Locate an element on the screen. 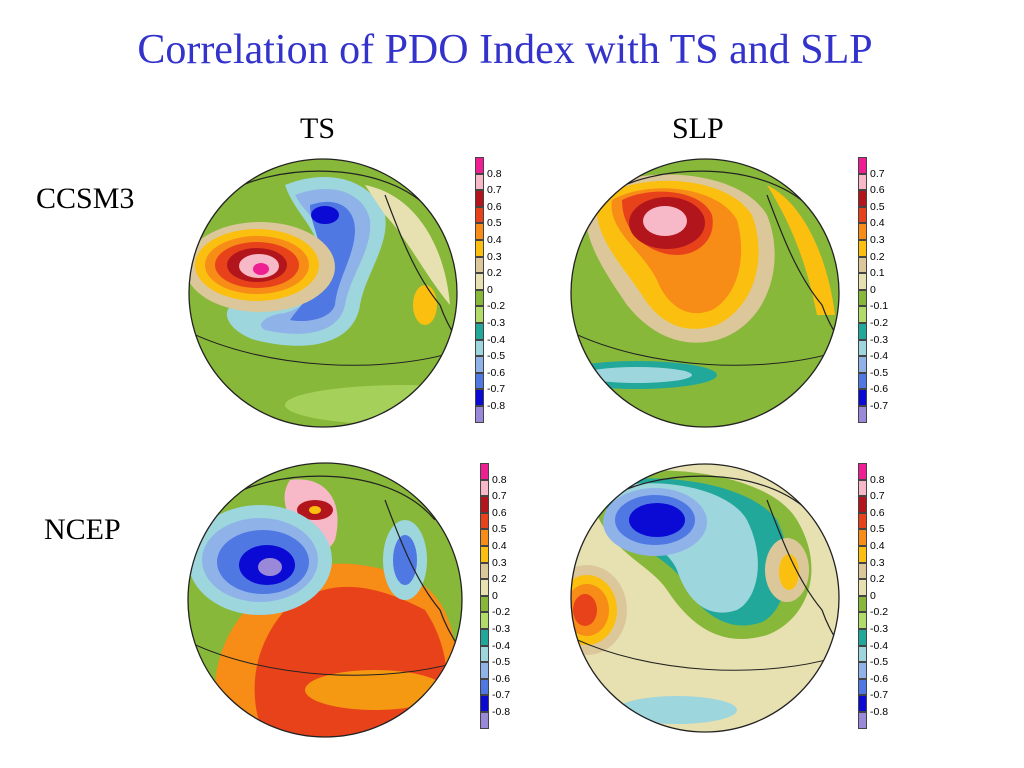  colorbar-tick-label: -0.1 is located at coordinates (879, 306).